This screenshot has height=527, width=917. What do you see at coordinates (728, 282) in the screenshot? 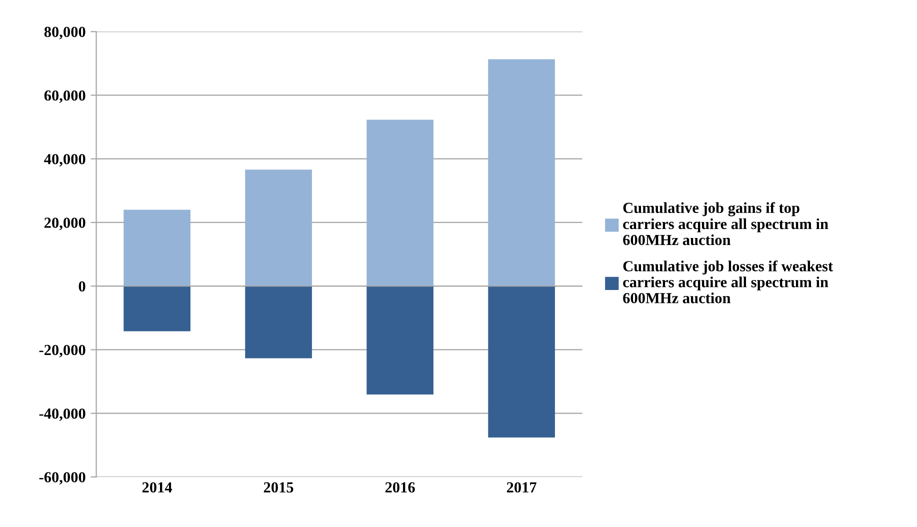
I see `legend-label: Cumulative job losses if weakest carriers acquire all spectrum in 600MHz auction` at bounding box center [728, 282].